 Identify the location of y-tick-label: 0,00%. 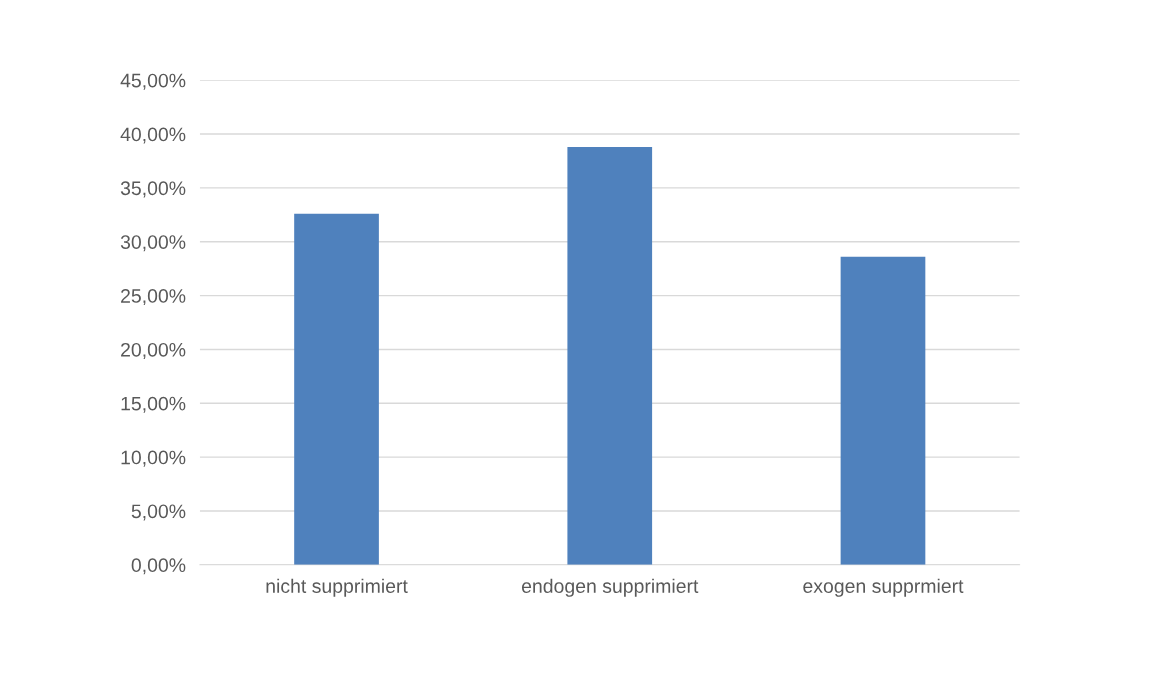
(158, 566).